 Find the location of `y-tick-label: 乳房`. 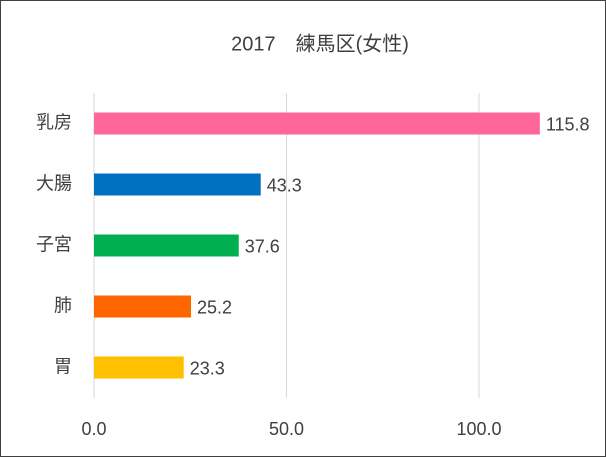

y-tick-label: 乳房 is located at coordinates (54, 122).